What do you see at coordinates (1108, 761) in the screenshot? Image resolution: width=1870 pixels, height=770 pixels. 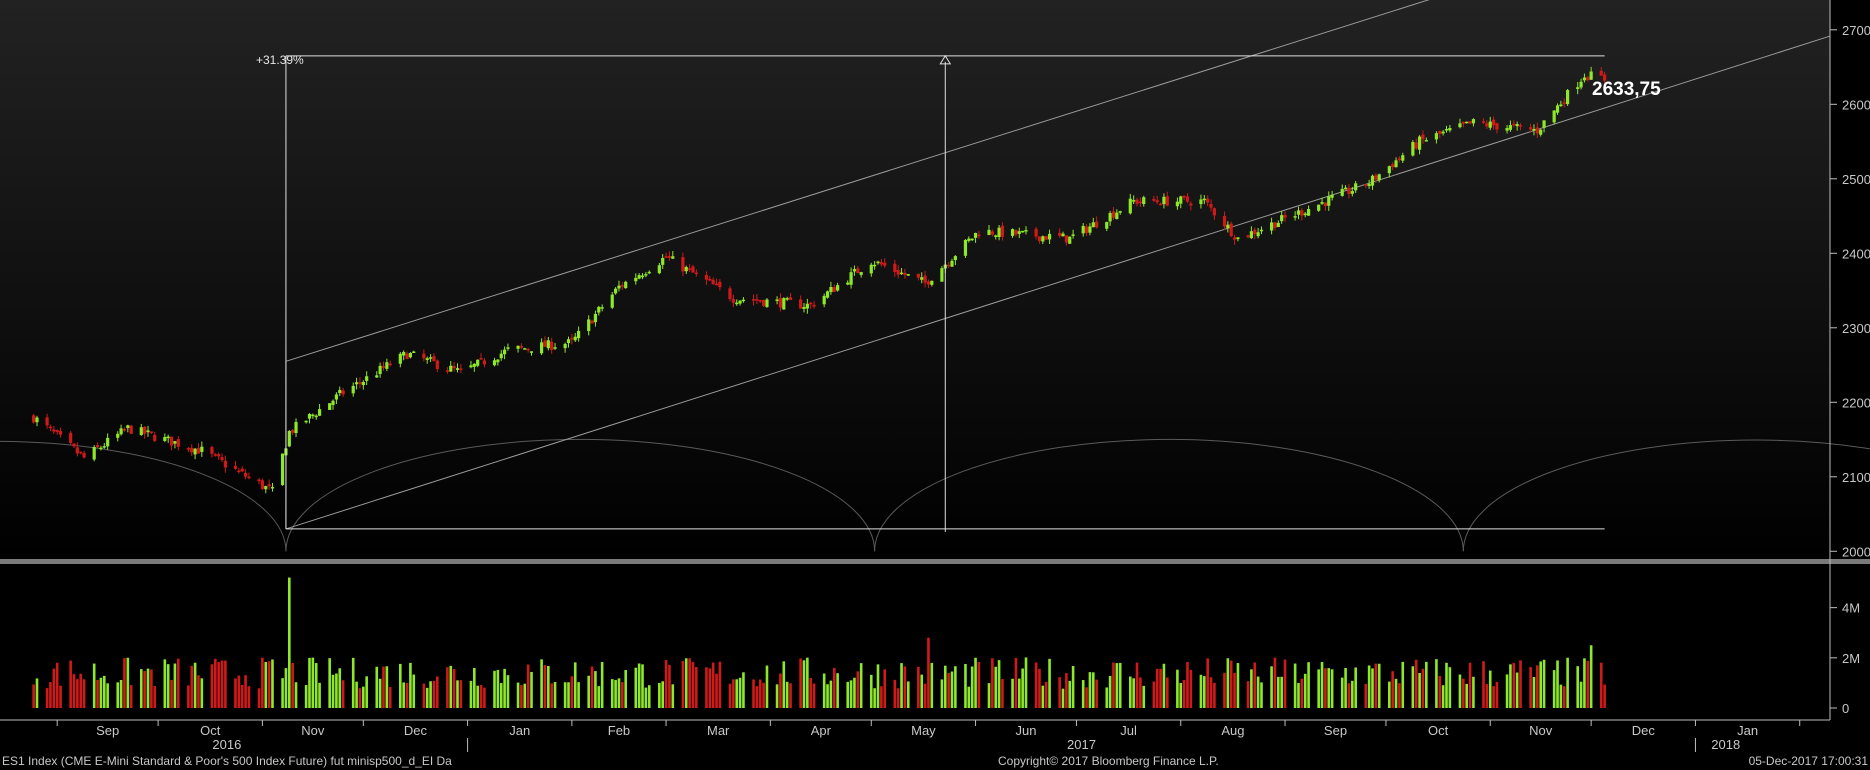 I see `footer-copyright: Copyright© 2017 Bloomberg Finance L.P.` at bounding box center [1108, 761].